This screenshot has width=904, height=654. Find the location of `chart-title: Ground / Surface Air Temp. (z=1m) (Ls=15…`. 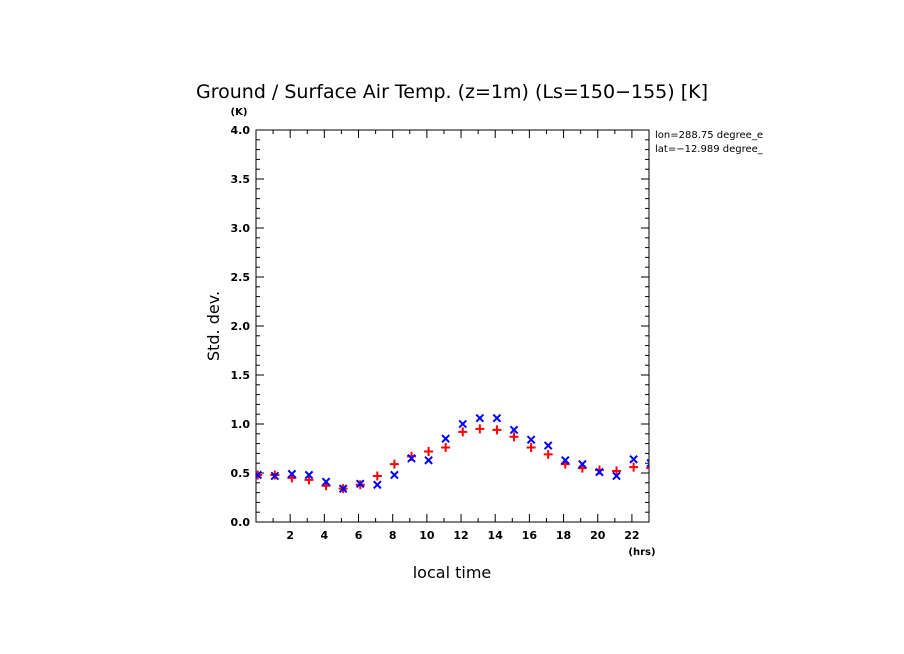

chart-title: Ground / Surface Air Temp. (z=1m) (Ls=15… is located at coordinates (452, 92).